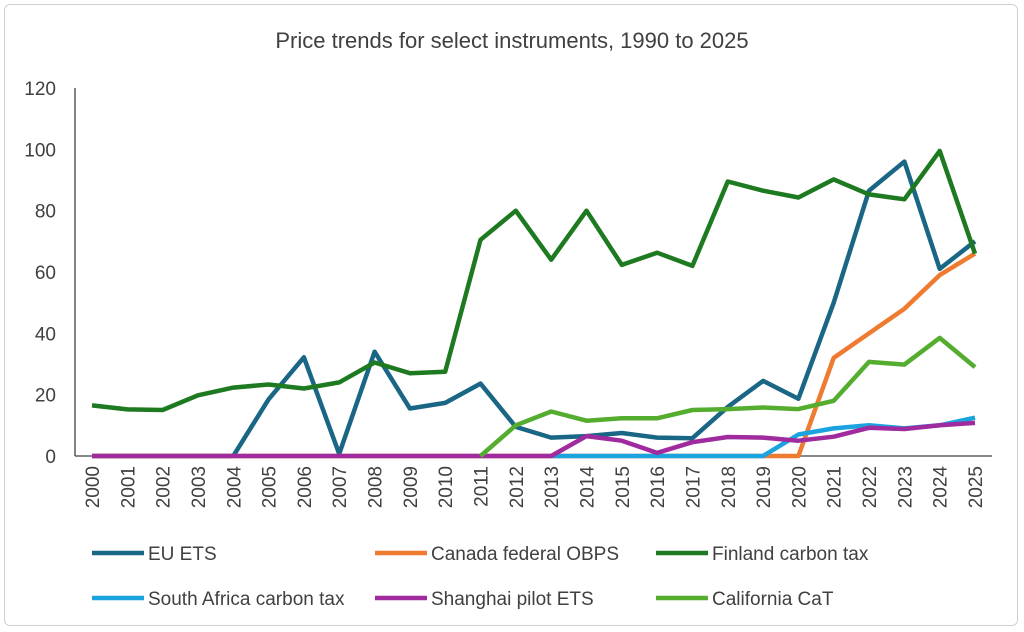 This screenshot has height=632, width=1024. Describe the element at coordinates (45, 273) in the screenshot. I see `y-tick-label: 60` at that location.